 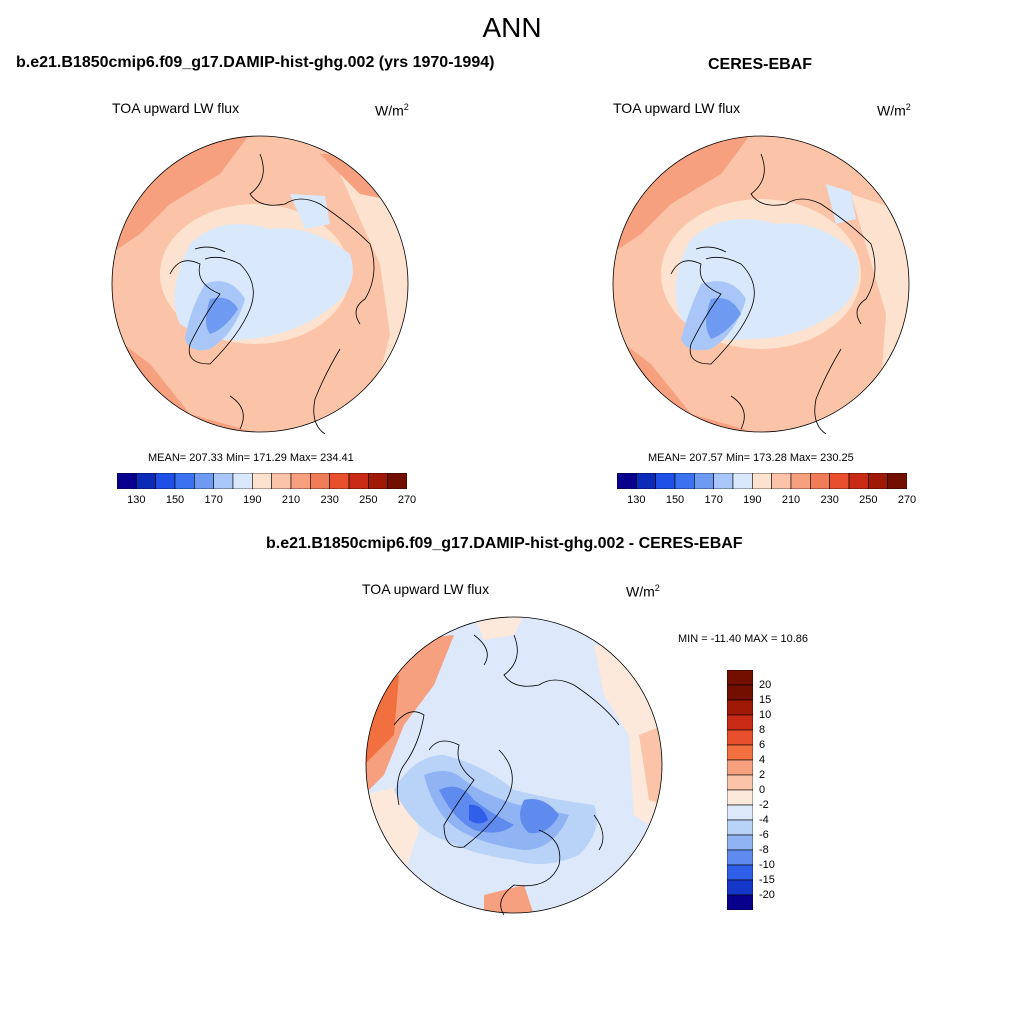 What do you see at coordinates (762, 790) in the screenshot?
I see `colorbar-tick-label: 0` at bounding box center [762, 790].